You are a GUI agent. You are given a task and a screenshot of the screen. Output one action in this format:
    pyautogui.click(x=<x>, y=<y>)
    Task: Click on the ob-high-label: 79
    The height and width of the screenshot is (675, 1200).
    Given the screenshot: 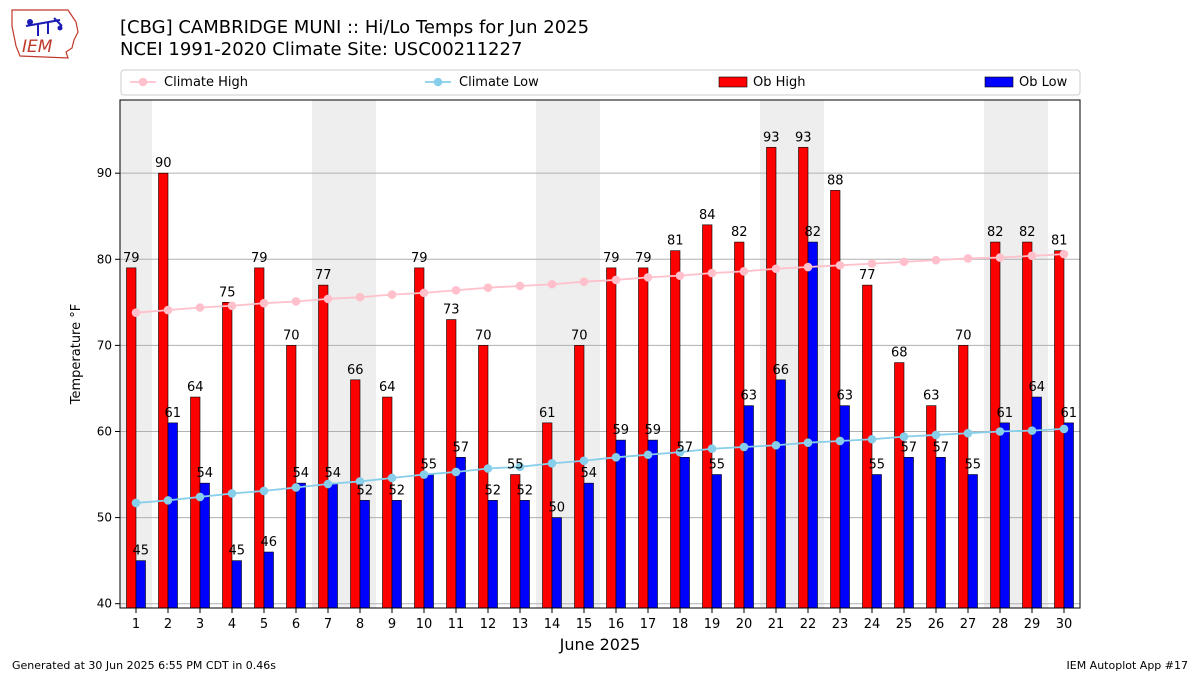 What is the action you would take?
    pyautogui.click(x=419, y=258)
    